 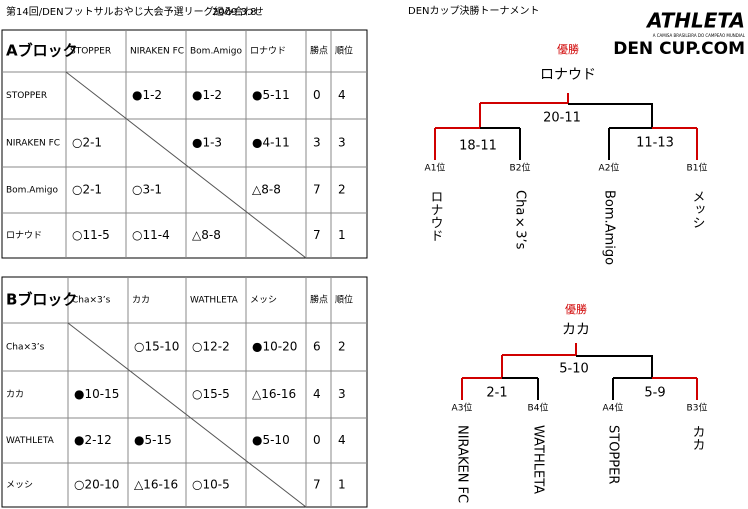 I want to click on result-cell: ●5-10, so click(x=271, y=440).